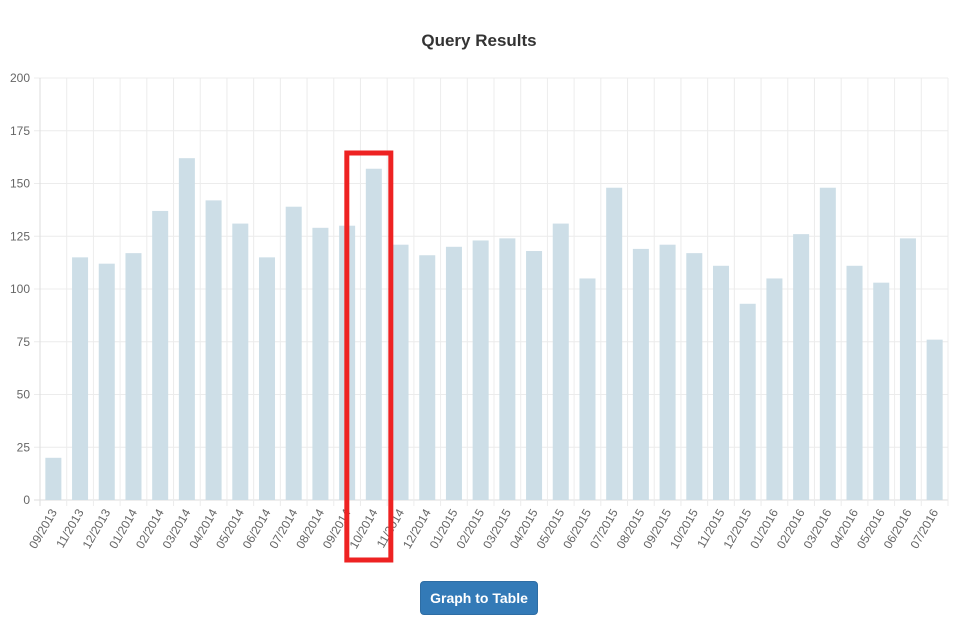 The height and width of the screenshot is (624, 958). I want to click on y-tick-label: 50, so click(24, 395).